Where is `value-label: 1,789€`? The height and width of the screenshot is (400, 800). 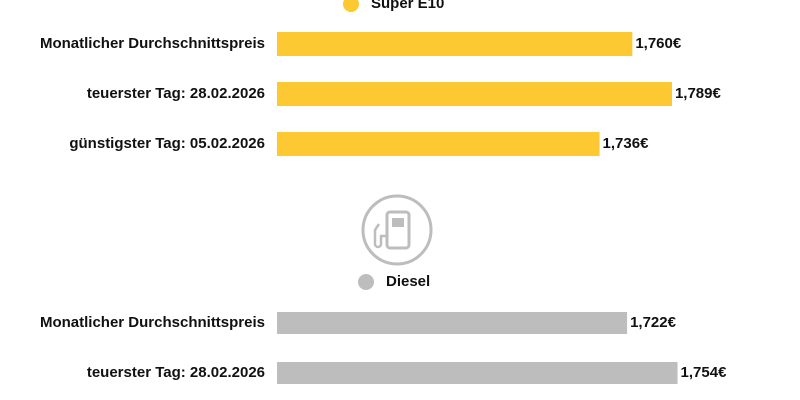 value-label: 1,789€ is located at coordinates (698, 93).